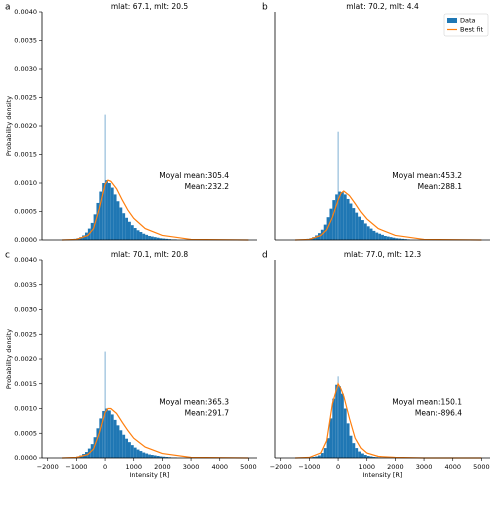 The height and width of the screenshot is (509, 500). What do you see at coordinates (76, 467) in the screenshot?
I see `x-tick-label: −1000` at bounding box center [76, 467].